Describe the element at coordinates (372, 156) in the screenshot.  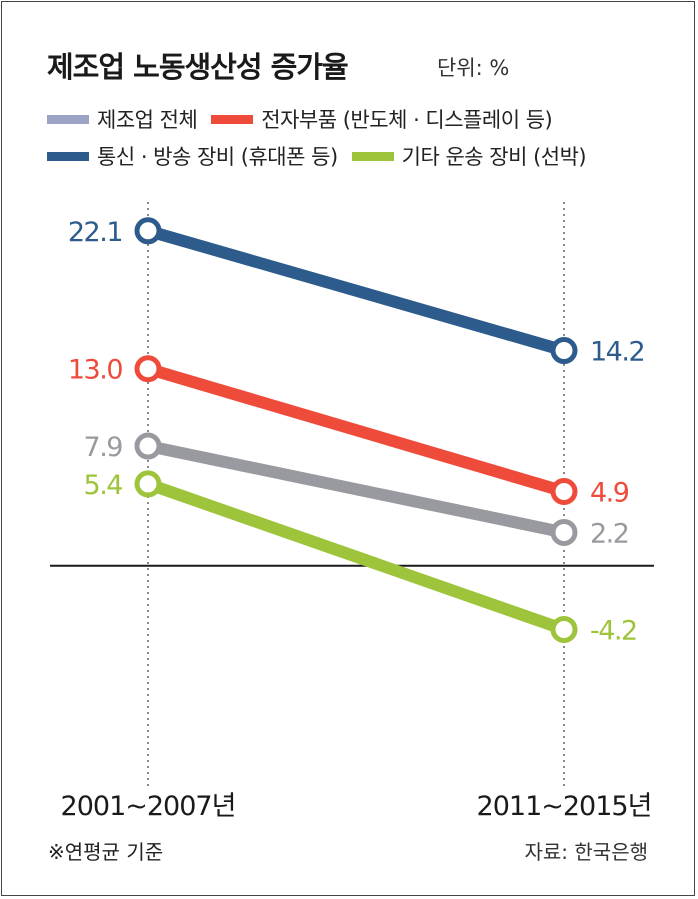
I see `legend-swatch-transport` at that location.